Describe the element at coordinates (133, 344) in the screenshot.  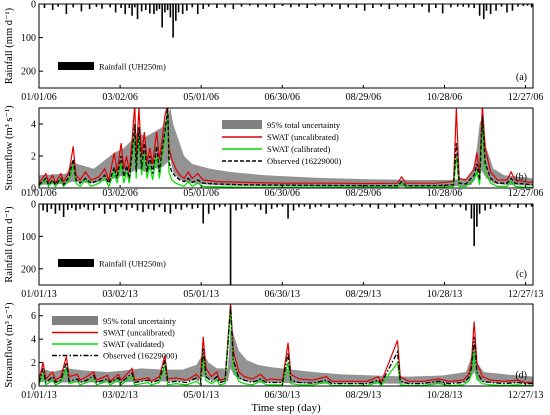
I see `legend-label: SWAT (validated)` at that location.